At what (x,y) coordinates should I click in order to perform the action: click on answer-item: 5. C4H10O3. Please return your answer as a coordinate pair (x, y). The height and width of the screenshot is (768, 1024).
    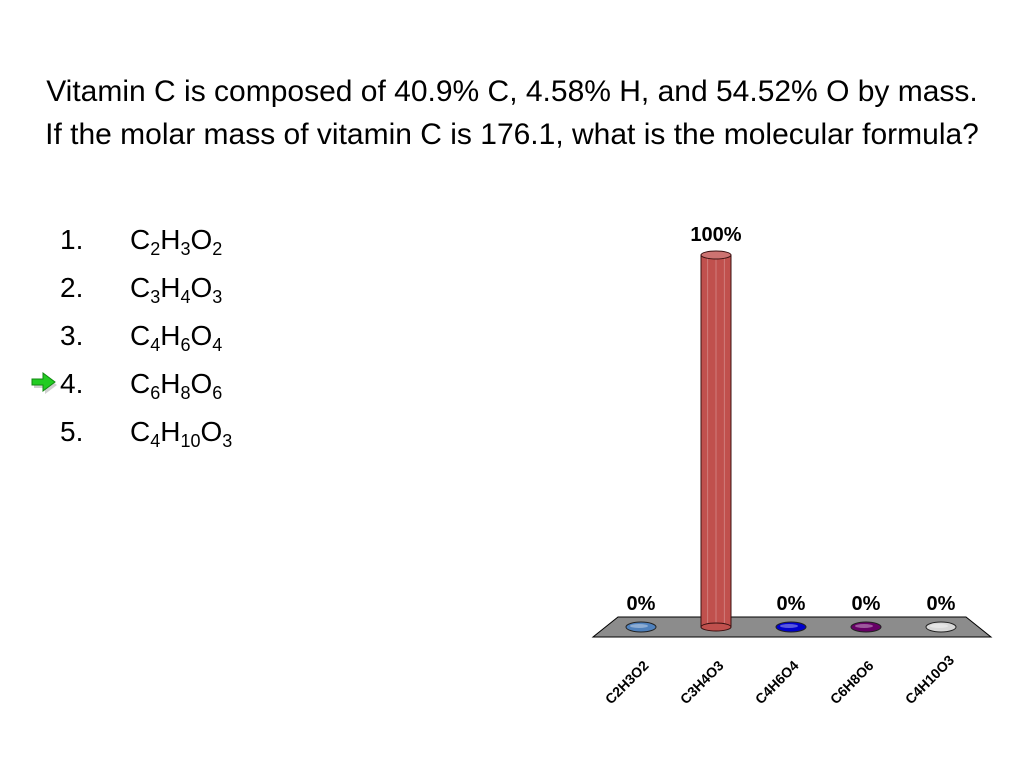
    Looking at the image, I should click on (200, 434).